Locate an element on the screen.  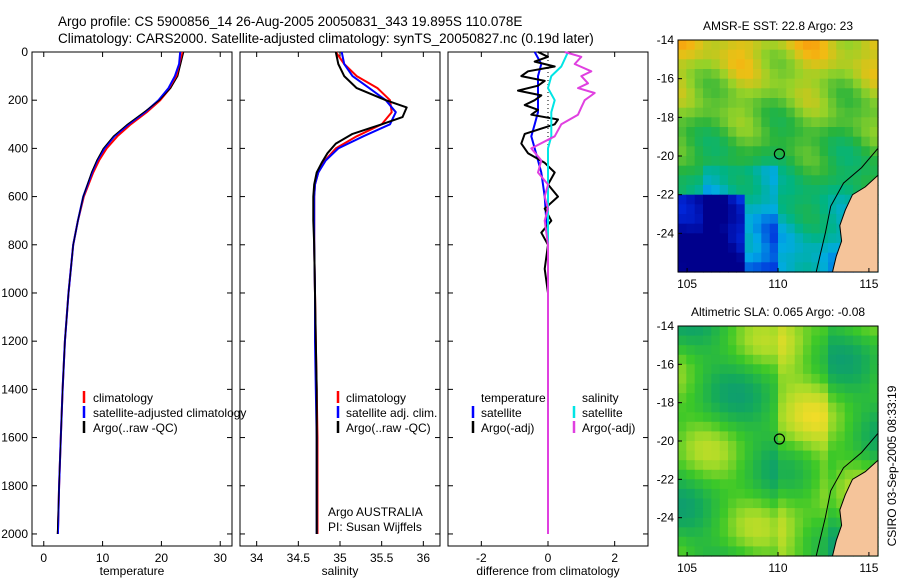
x-tick-label: 34 is located at coordinates (257, 558).